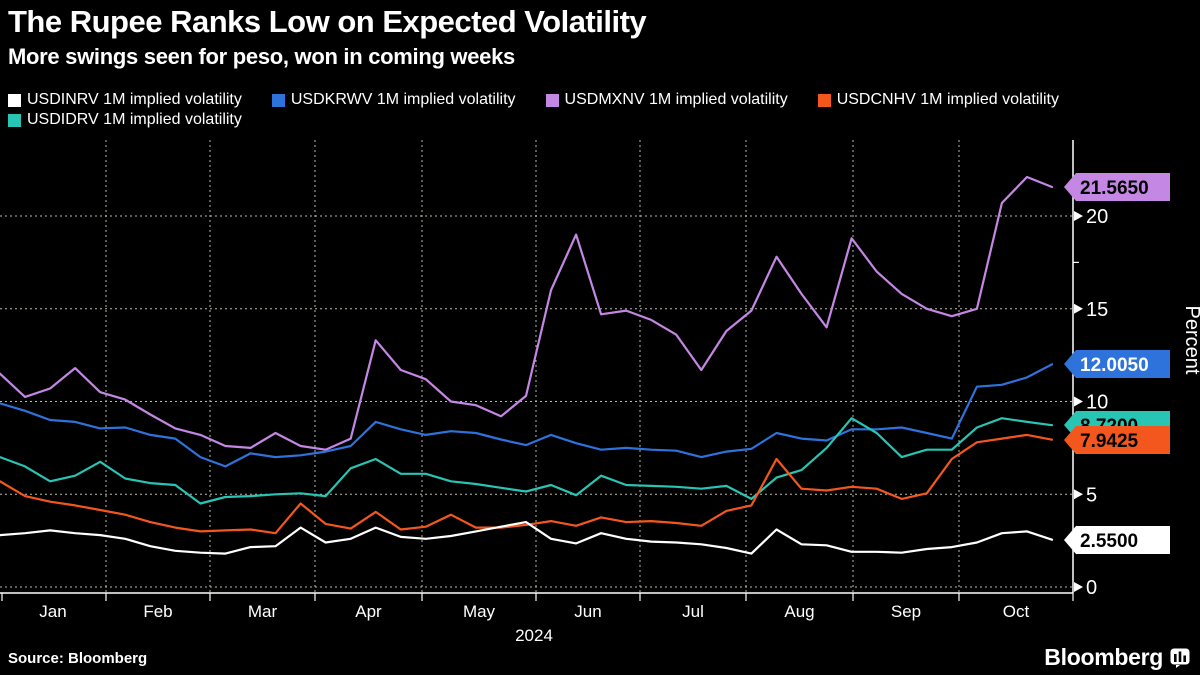 Image resolution: width=1200 pixels, height=675 pixels. Describe the element at coordinates (527, 461) in the screenshot. I see `series-line-usdidrv` at that location.